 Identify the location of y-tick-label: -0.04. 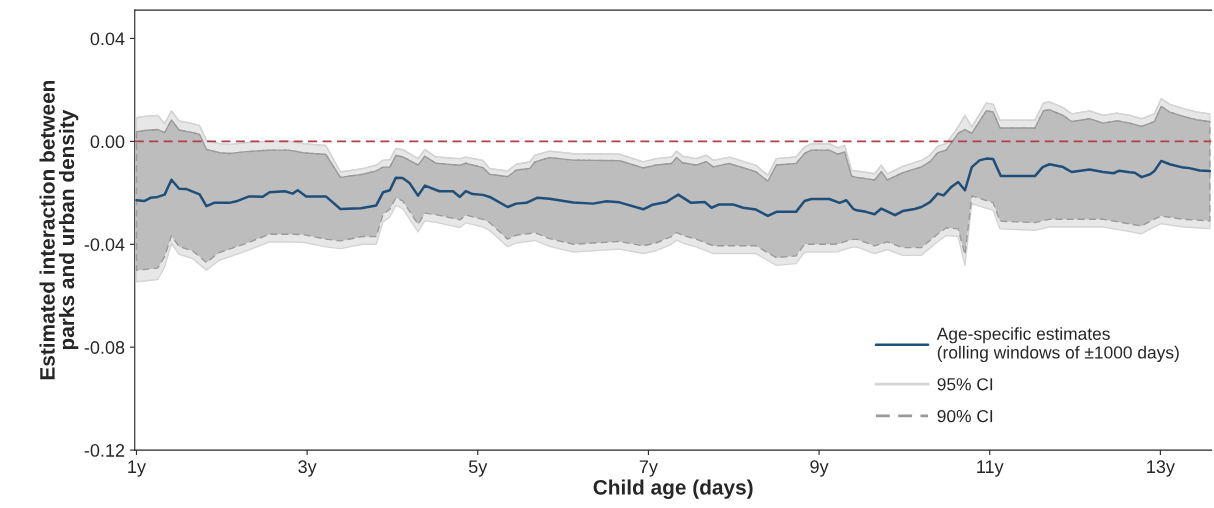
(104, 244).